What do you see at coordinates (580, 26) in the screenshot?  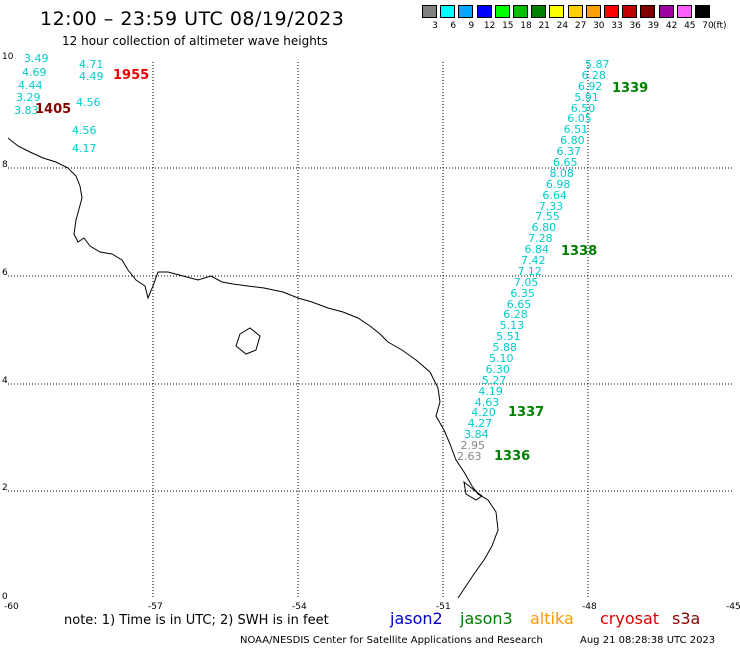 I see `legend-label: 27` at bounding box center [580, 26].